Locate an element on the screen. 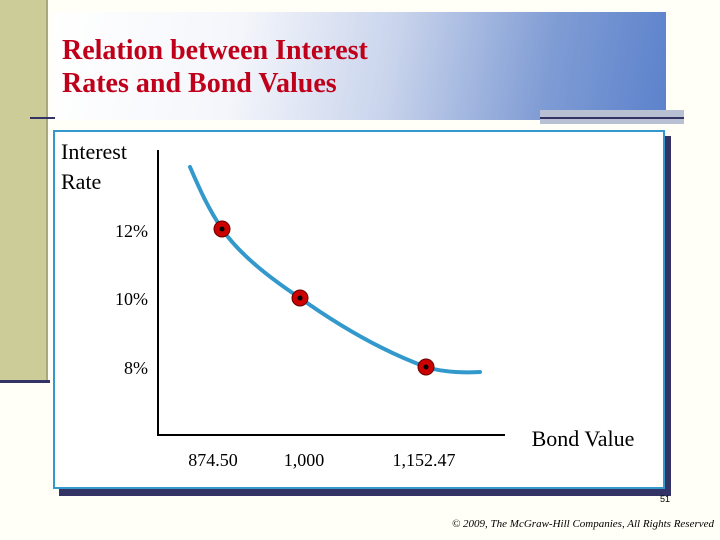 This screenshot has height=540, width=720. y-tick-label: 8% is located at coordinates (136, 368).